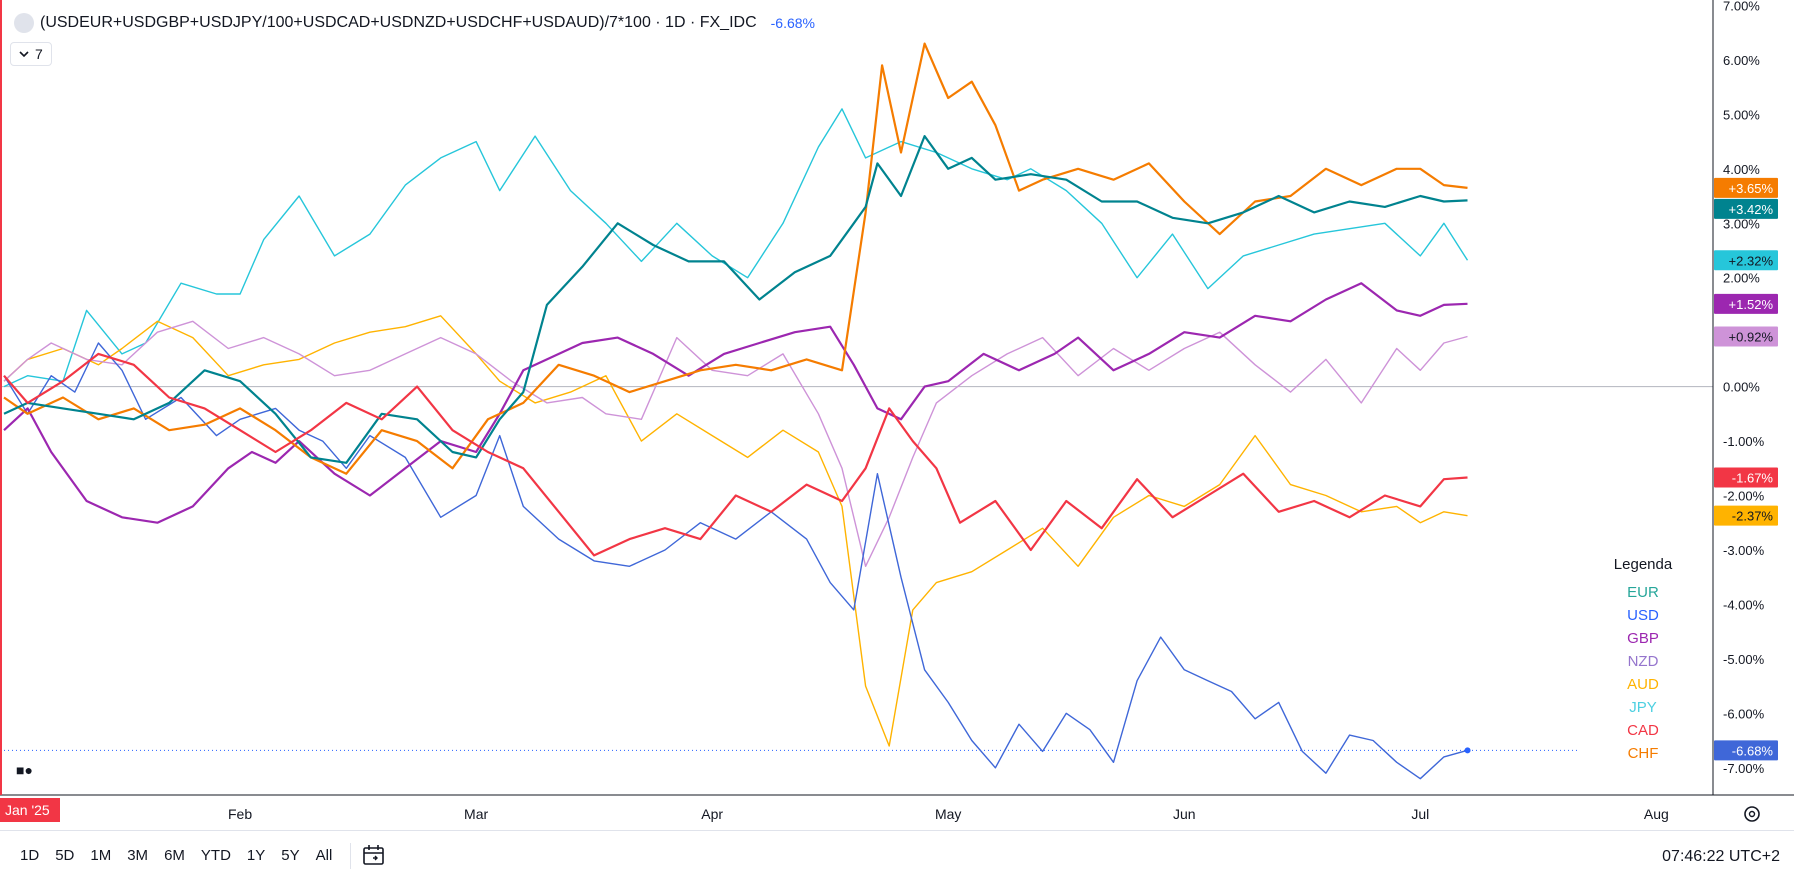  I want to click on last-value-label: -1.67%, so click(1753, 478).